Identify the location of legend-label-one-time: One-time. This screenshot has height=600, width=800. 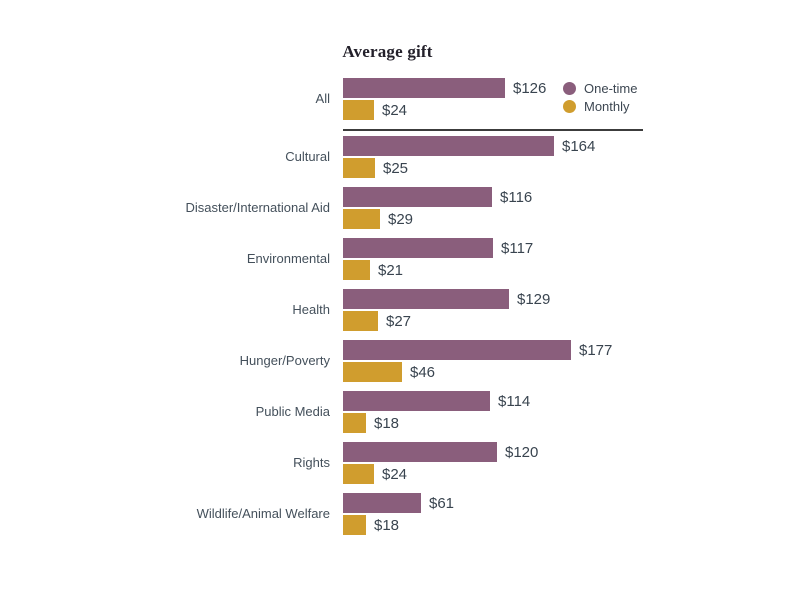
(611, 88).